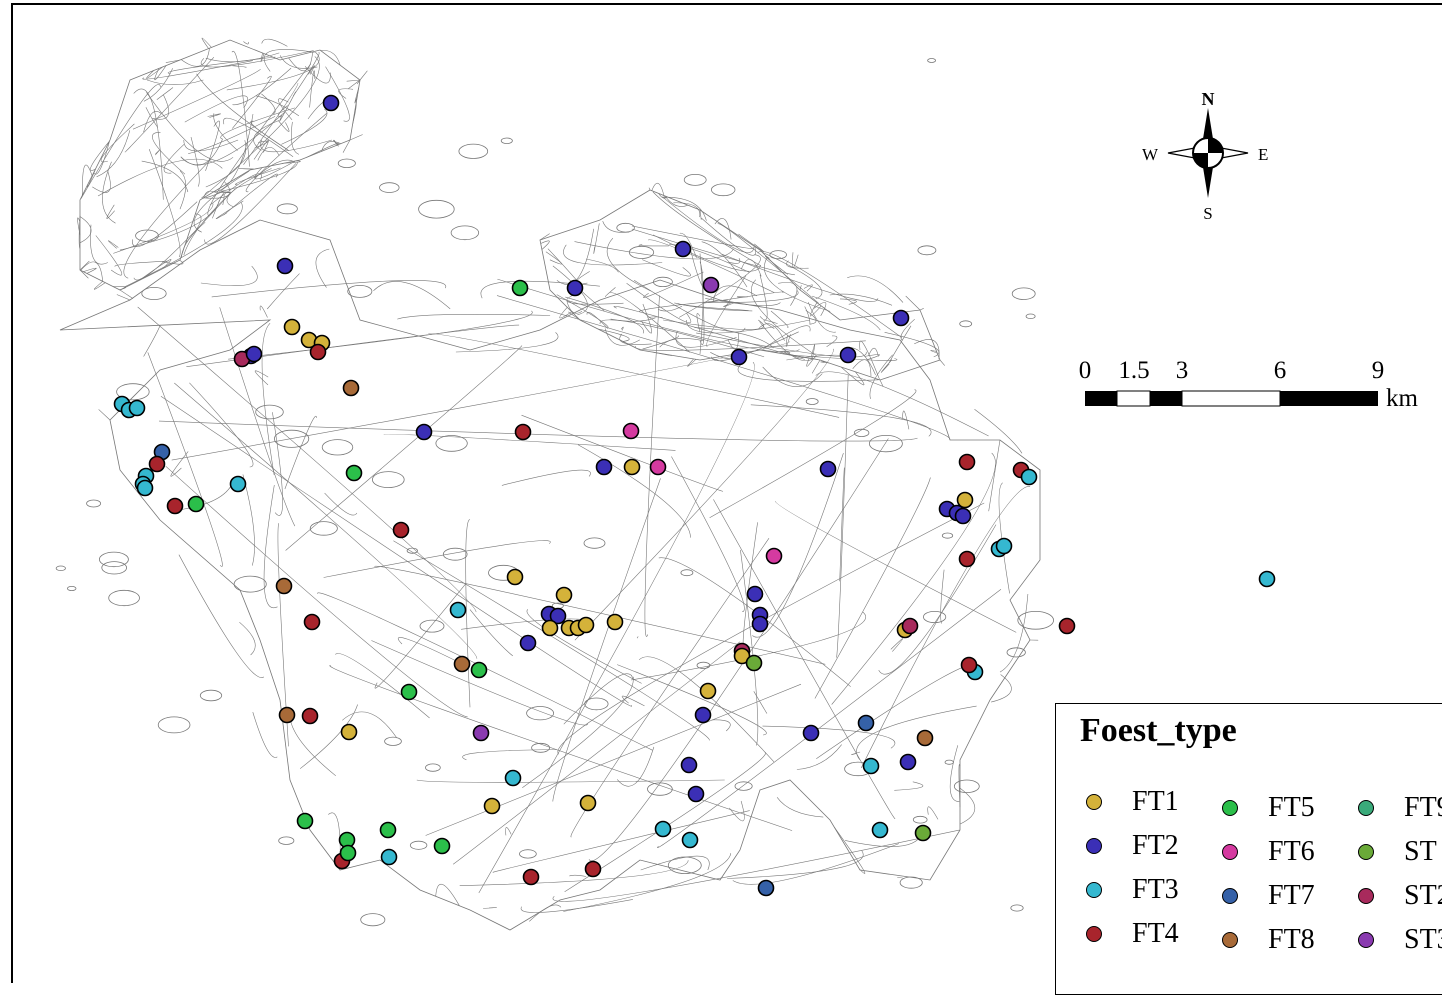 The height and width of the screenshot is (995, 1442). I want to click on scale-tick-4: 9, so click(1378, 370).